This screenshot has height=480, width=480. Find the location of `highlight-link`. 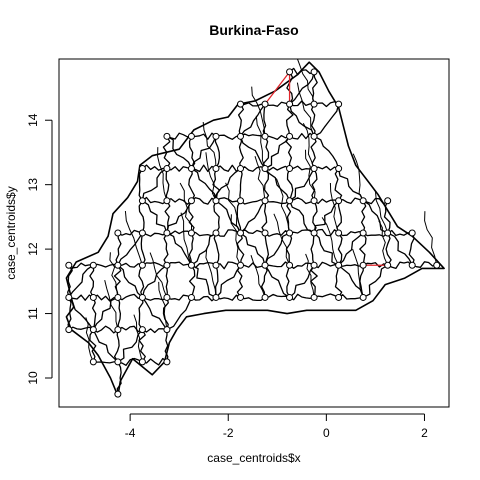

highlight-link is located at coordinates (277, 88).